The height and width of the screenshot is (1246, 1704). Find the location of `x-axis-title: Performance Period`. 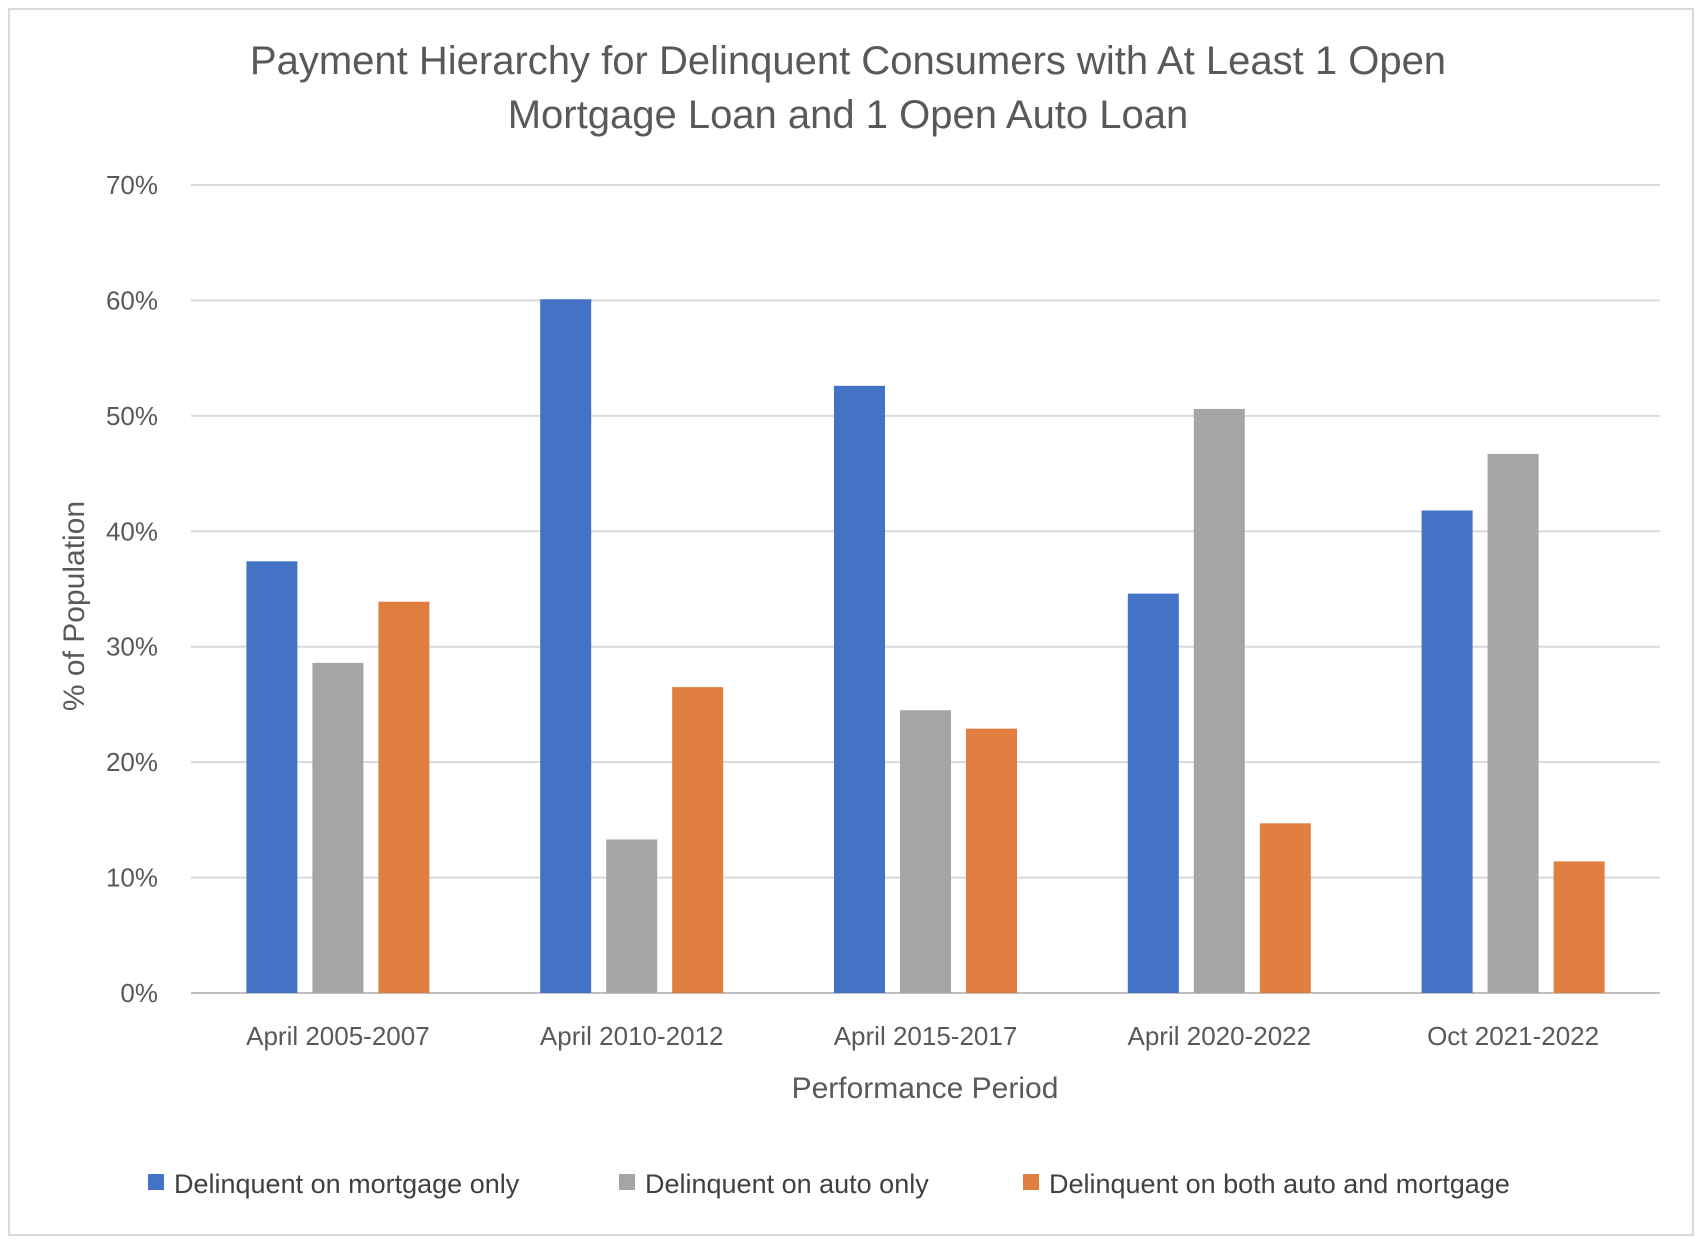

x-axis-title: Performance Period is located at coordinates (925, 1088).